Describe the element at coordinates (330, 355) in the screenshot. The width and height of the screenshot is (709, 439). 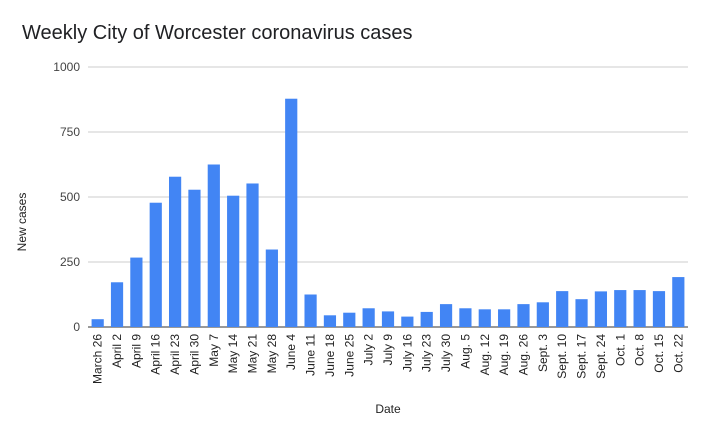
I see `x-tick-label: June 18` at that location.